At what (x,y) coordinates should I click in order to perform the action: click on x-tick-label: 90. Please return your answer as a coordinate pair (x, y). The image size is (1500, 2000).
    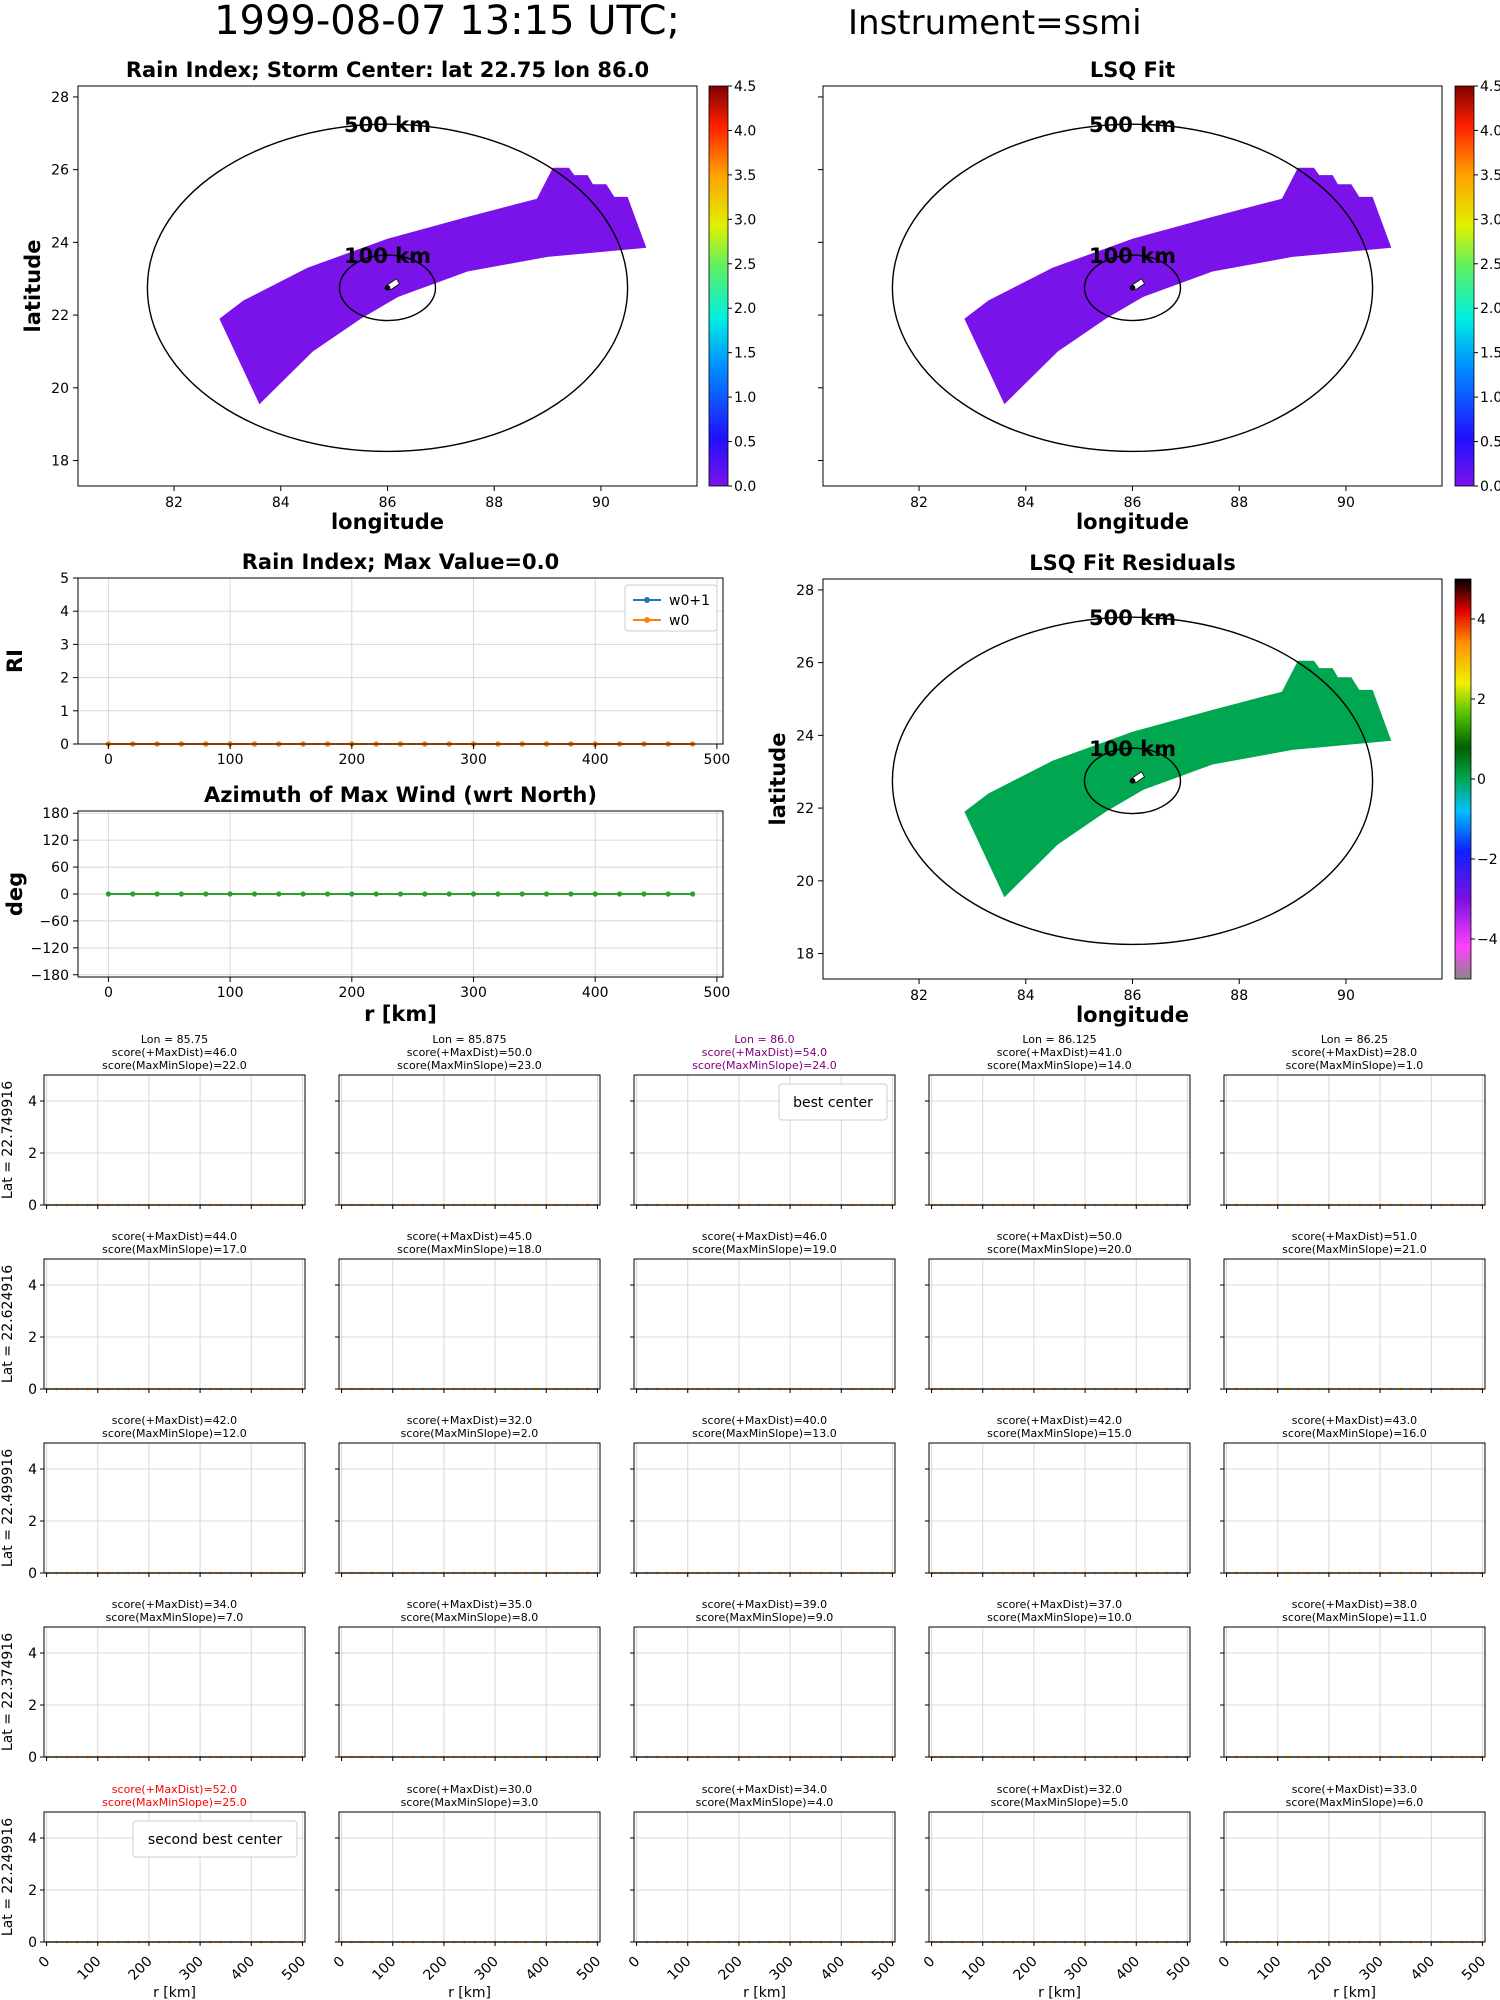
    Looking at the image, I should click on (601, 503).